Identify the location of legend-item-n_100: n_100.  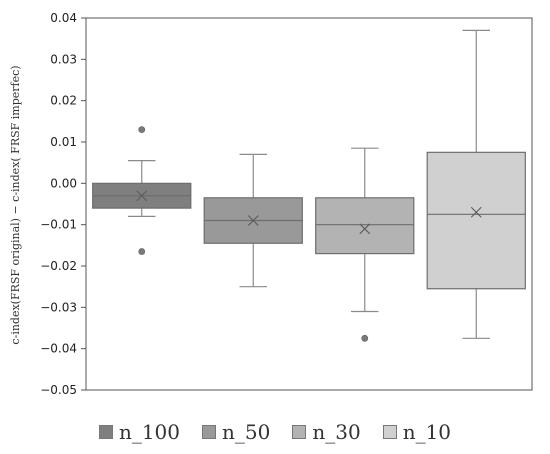
(139, 432).